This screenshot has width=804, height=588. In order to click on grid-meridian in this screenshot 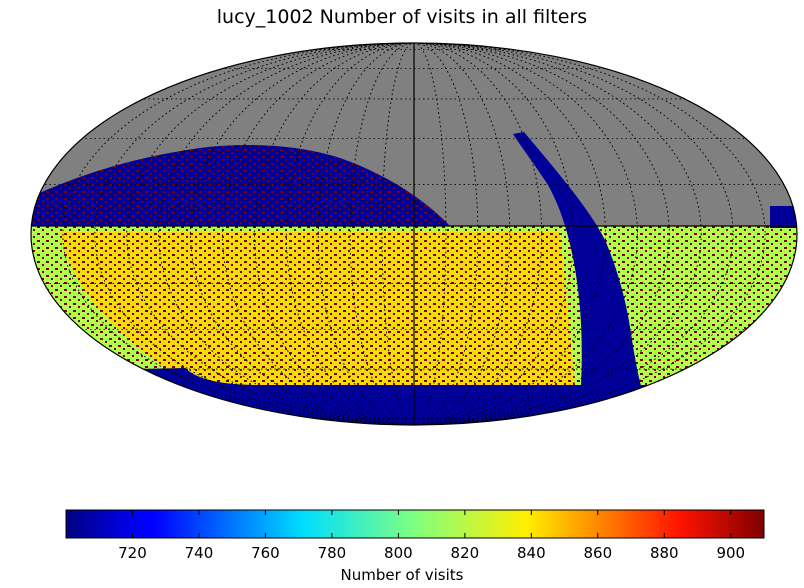, I will do `click(414, 234)`.